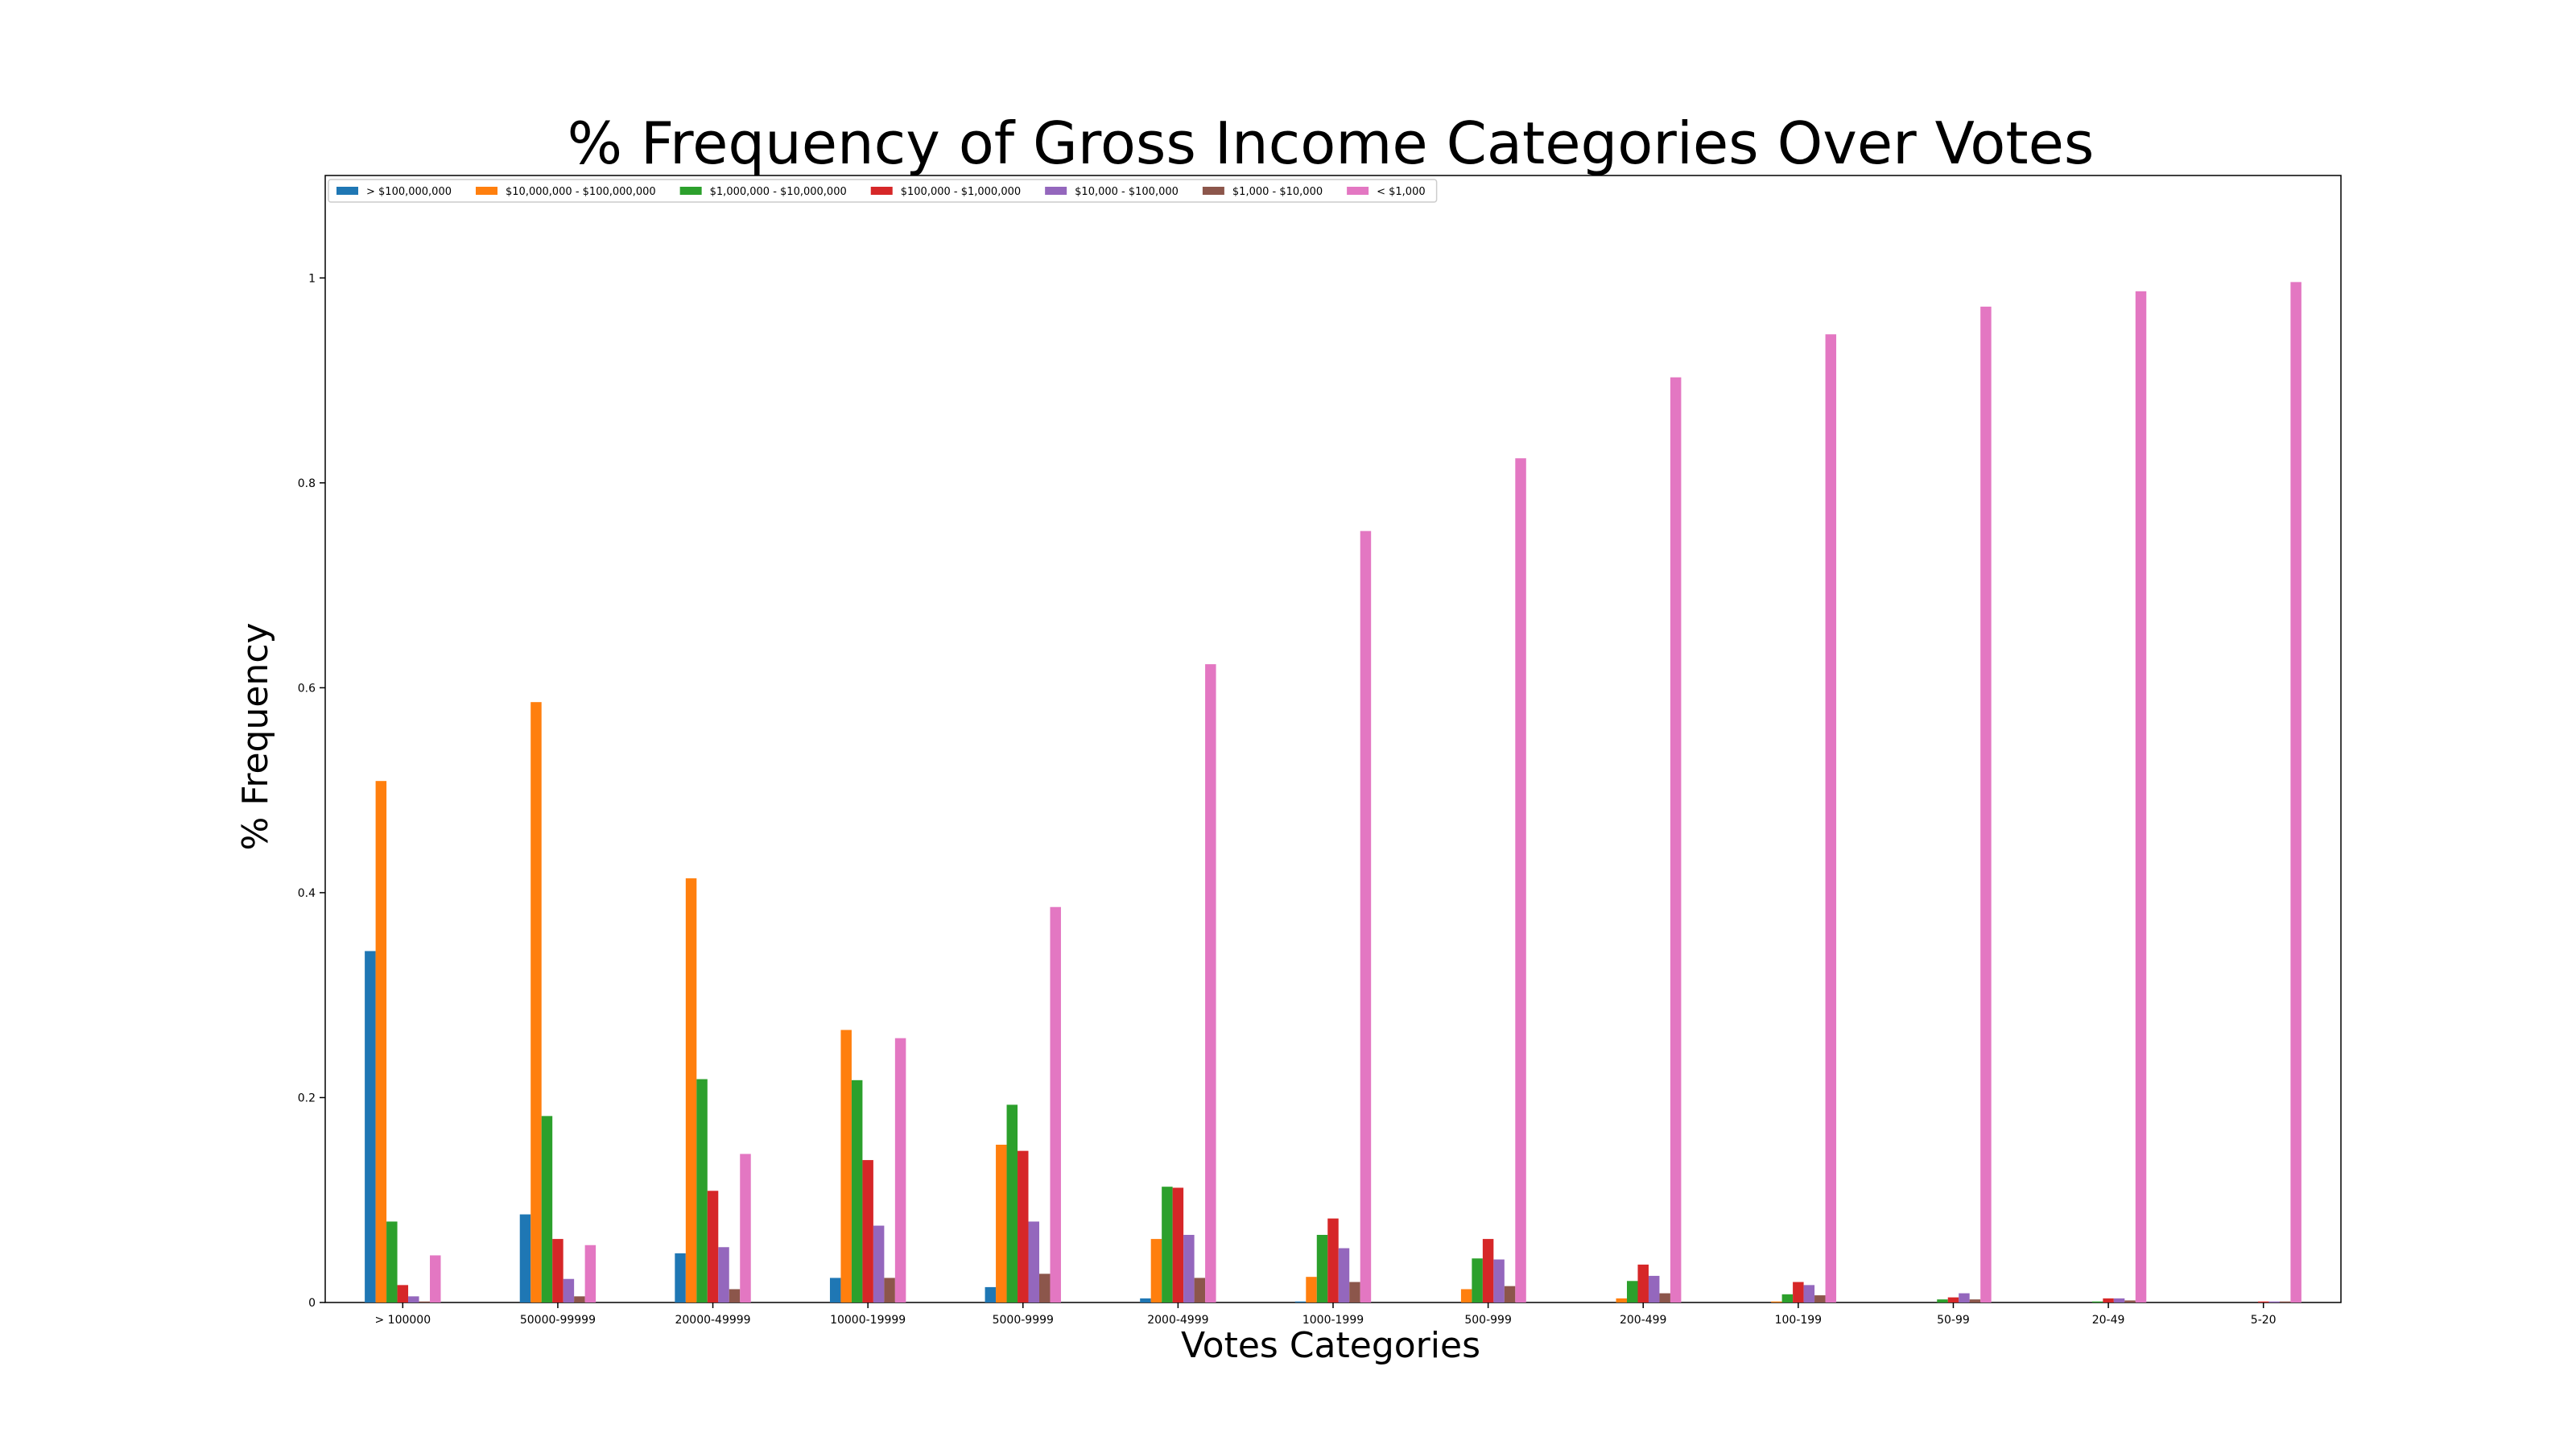 The height and width of the screenshot is (1449, 2576). Describe the element at coordinates (1277, 192) in the screenshot. I see `legend-label-6: $1,000 - $10,000` at that location.